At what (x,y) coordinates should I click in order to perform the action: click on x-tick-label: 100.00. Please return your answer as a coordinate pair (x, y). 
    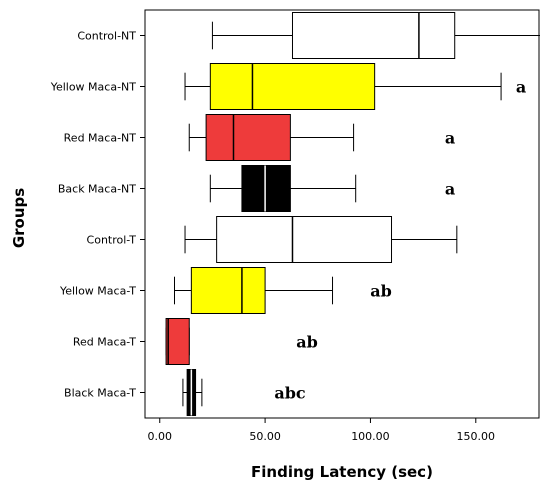
    Looking at the image, I should click on (370, 436).